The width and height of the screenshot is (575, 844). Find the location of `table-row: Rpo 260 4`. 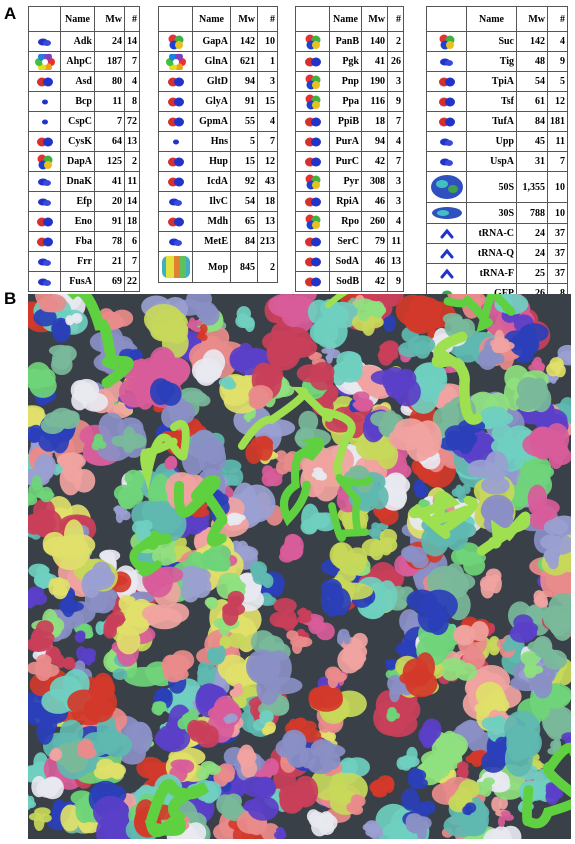

table-row: Rpo 260 4 is located at coordinates (349, 221).